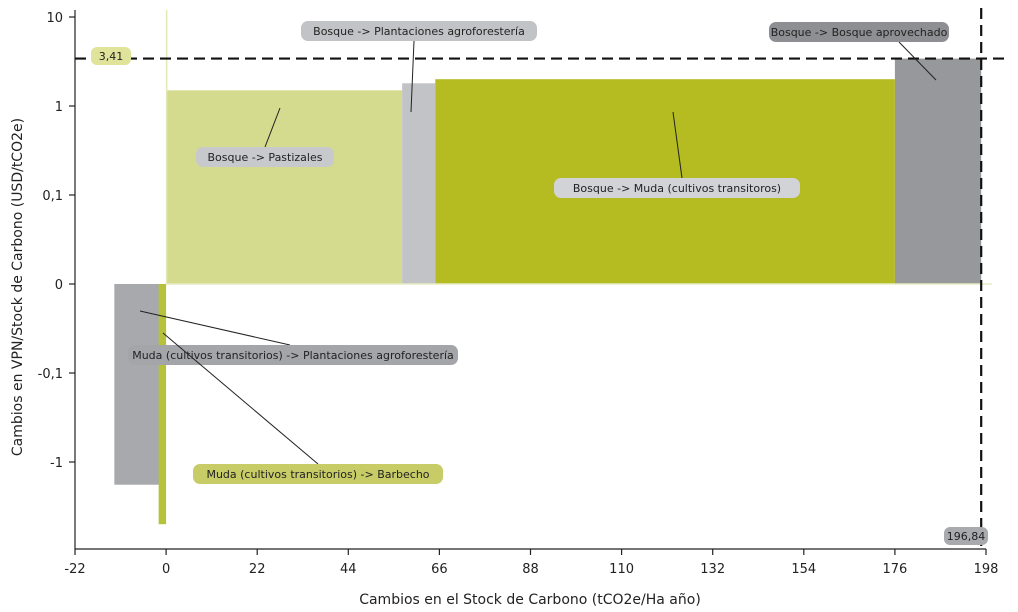  I want to click on y-tick-label: -1, so click(56, 463).